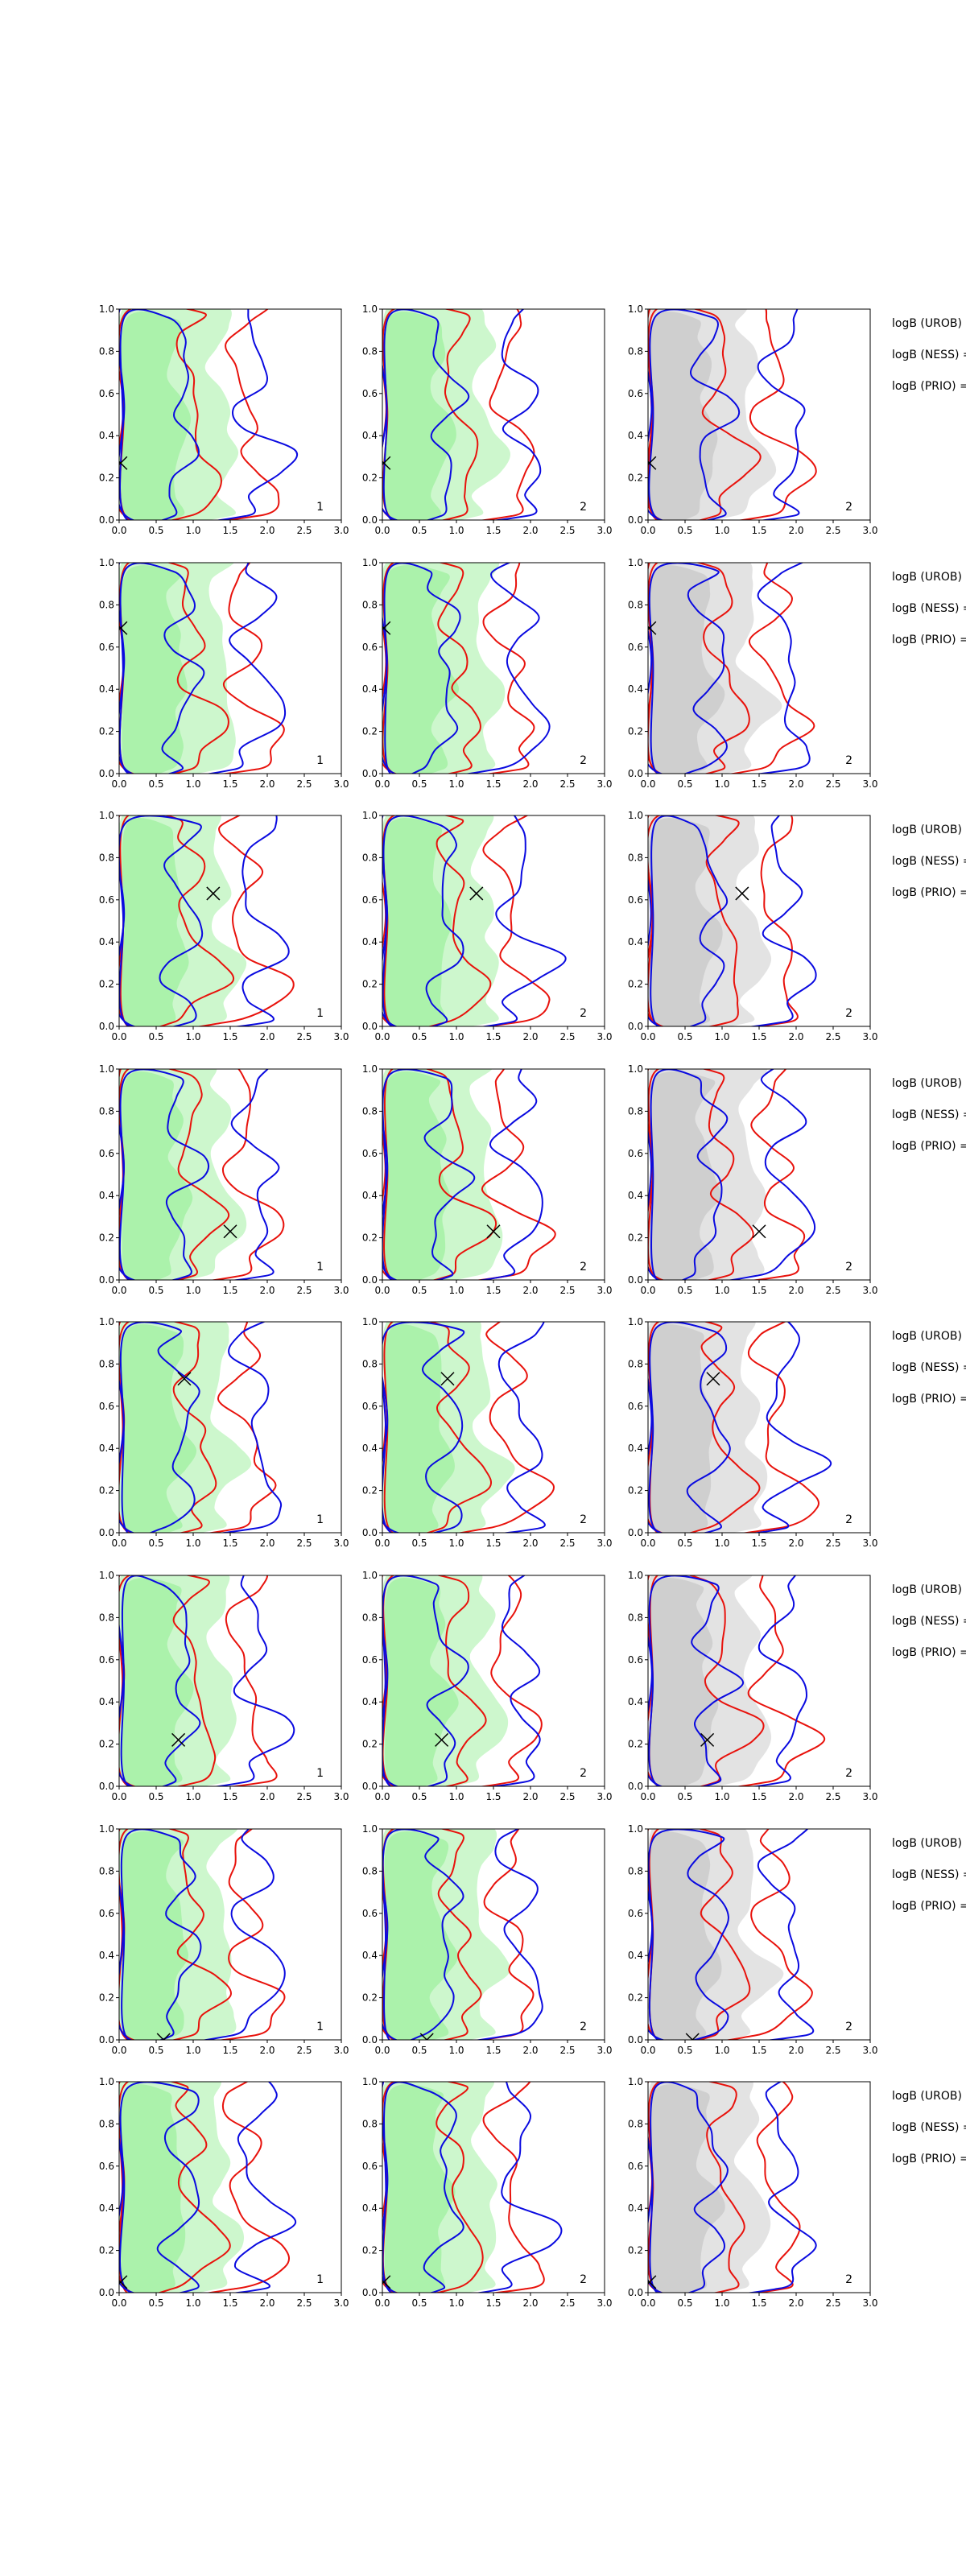  Describe the element at coordinates (224, 926) in the screenshot. I see `panel-r3-c1: 0.0 0.5 1.0 1.5 2.0 2.5 3.0 0.0 0.2 0.4 0.6 0.8 1.0 1` at that location.